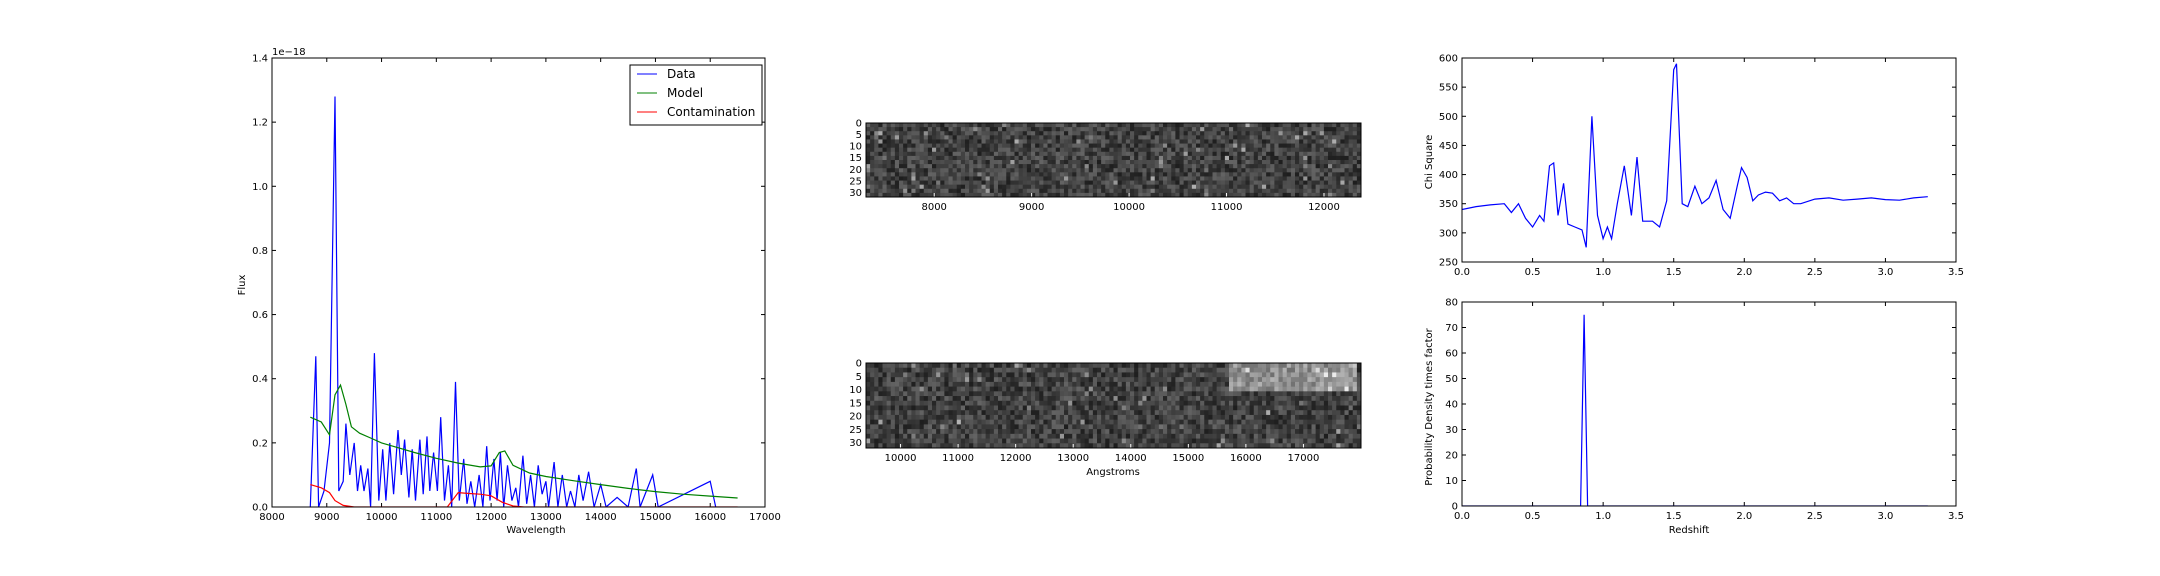  I want to click on y-tick-label: 80, so click(1451, 303).